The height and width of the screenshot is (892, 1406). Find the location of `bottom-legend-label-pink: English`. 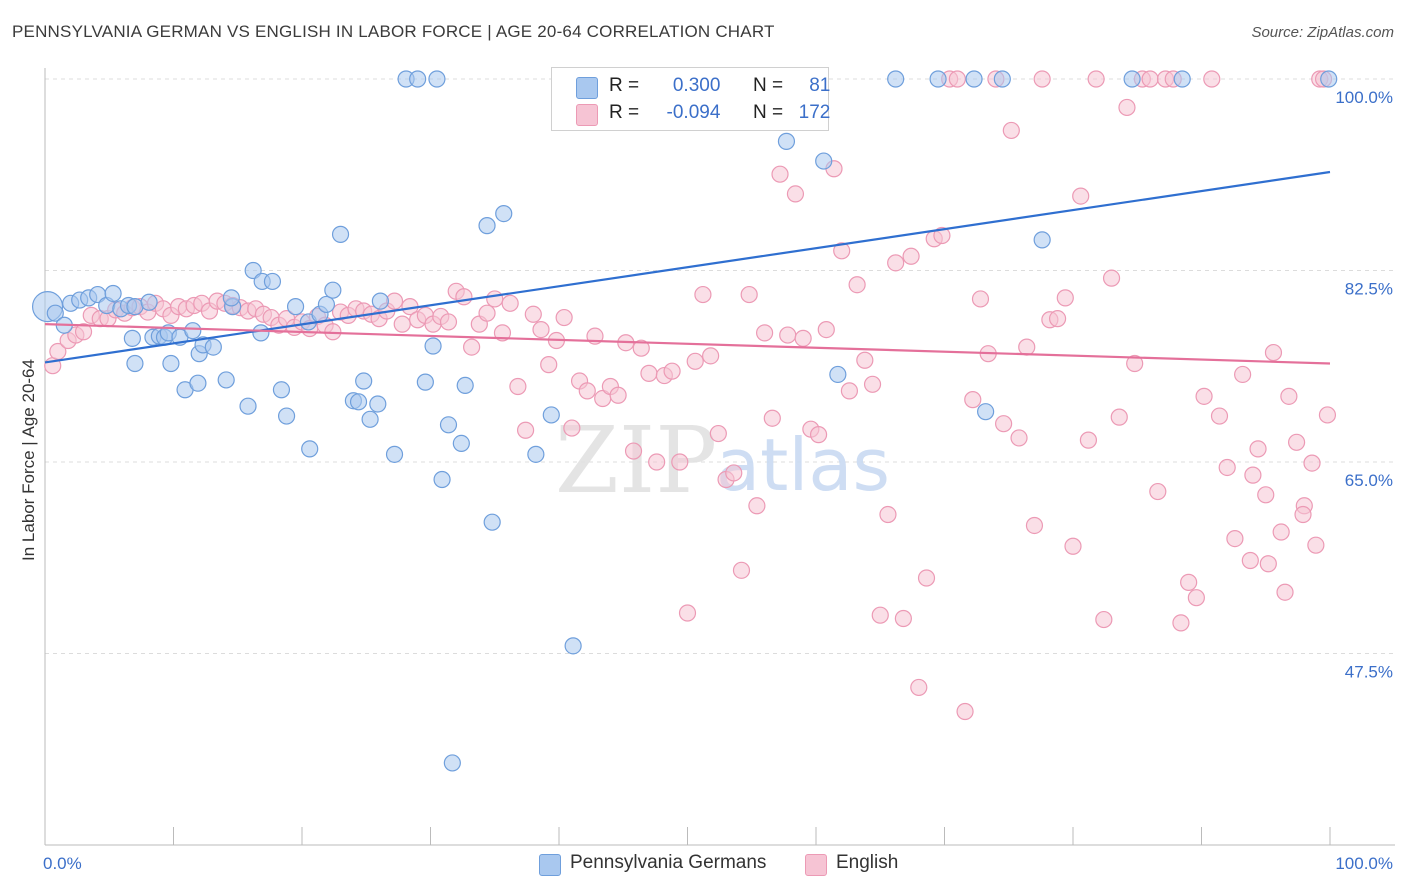

bottom-legend-label-pink: English is located at coordinates (867, 862).